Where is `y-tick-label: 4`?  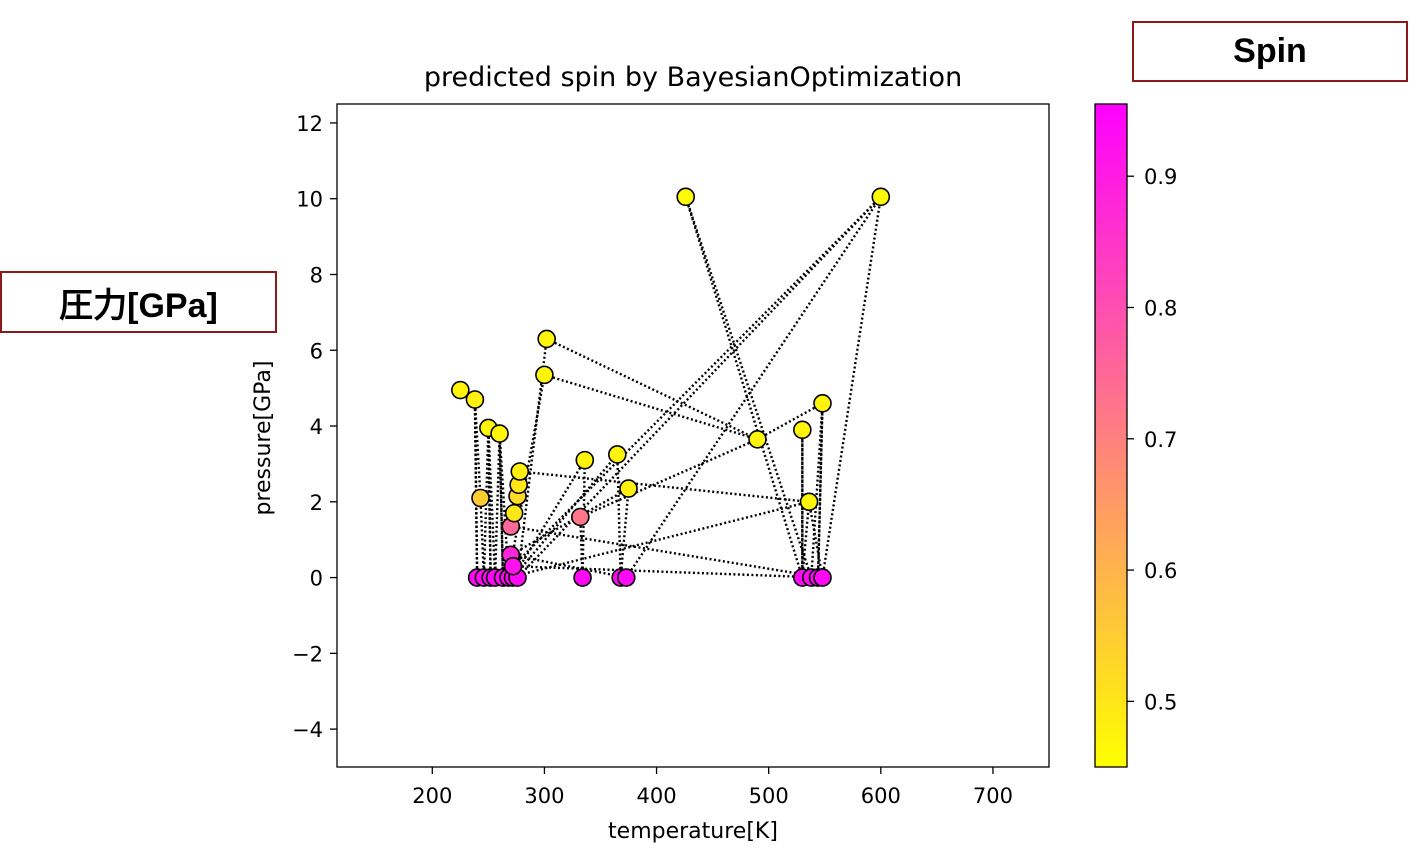
y-tick-label: 4 is located at coordinates (316, 427).